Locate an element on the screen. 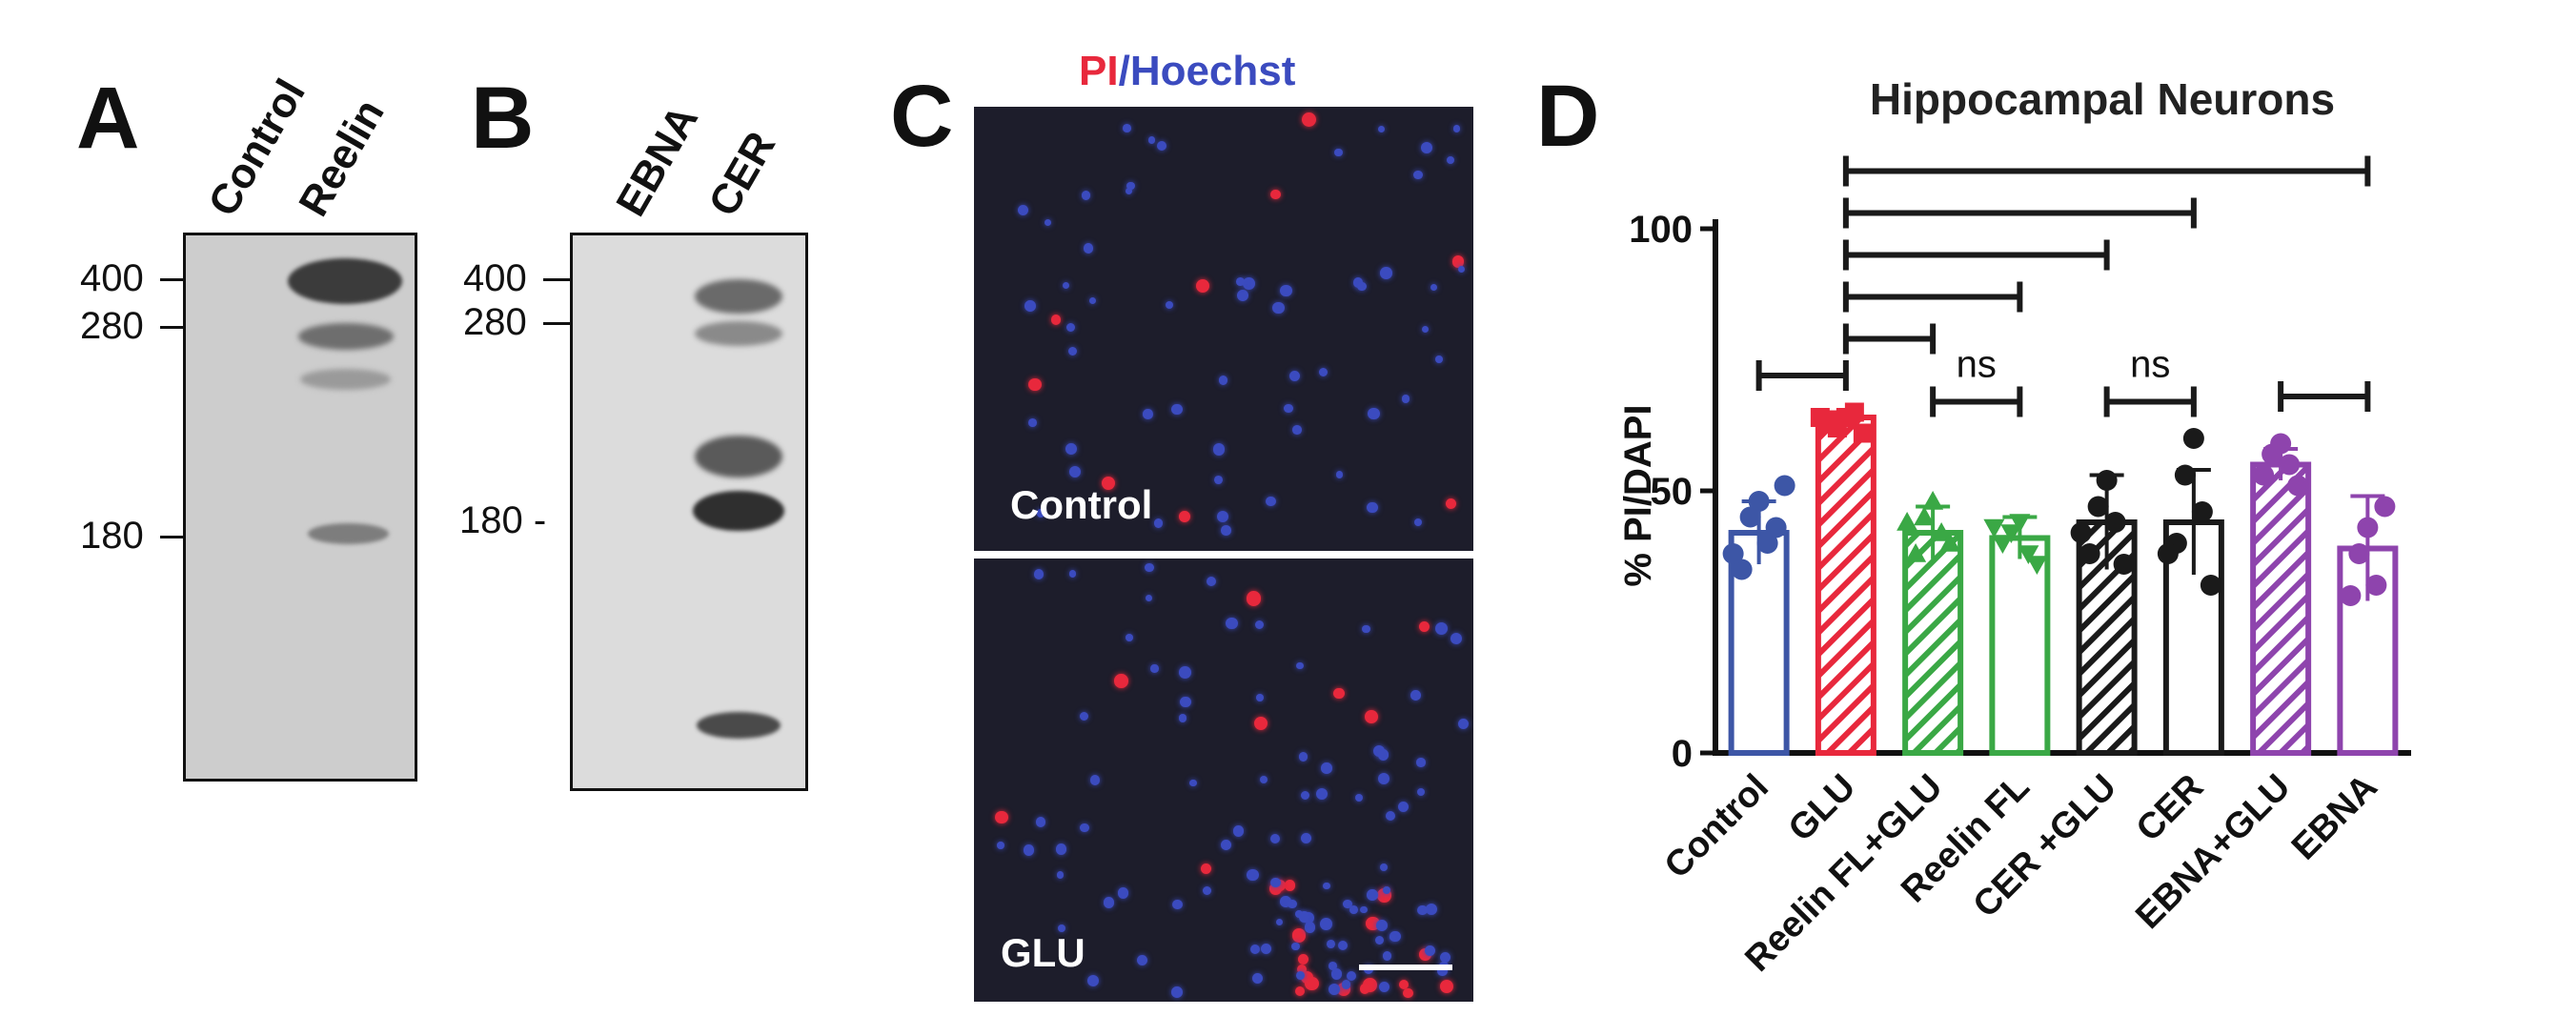 The height and width of the screenshot is (1036, 2576). lane-label-ebna: EBNA is located at coordinates (657, 160).